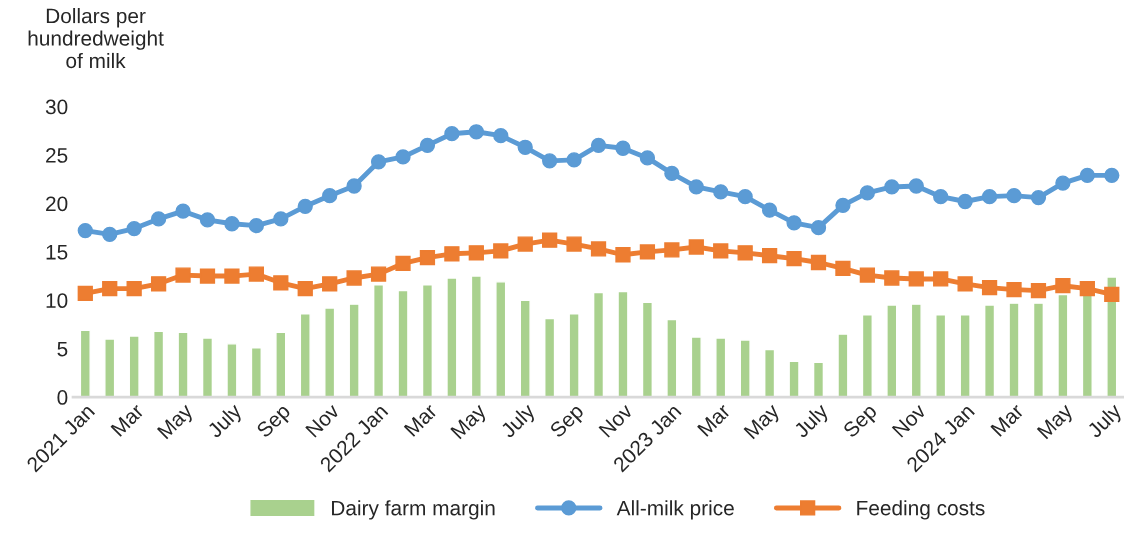 The image size is (1124, 533). What do you see at coordinates (57, 252) in the screenshot?
I see `y-tick-label: 15` at bounding box center [57, 252].